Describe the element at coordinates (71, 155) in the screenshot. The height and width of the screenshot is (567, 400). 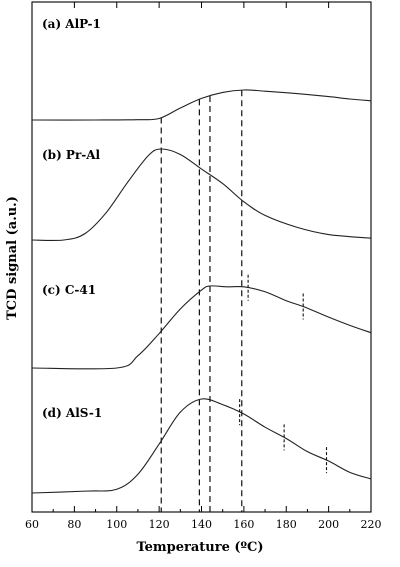
I see `series-label-2: (b) Pr-Al` at that location.